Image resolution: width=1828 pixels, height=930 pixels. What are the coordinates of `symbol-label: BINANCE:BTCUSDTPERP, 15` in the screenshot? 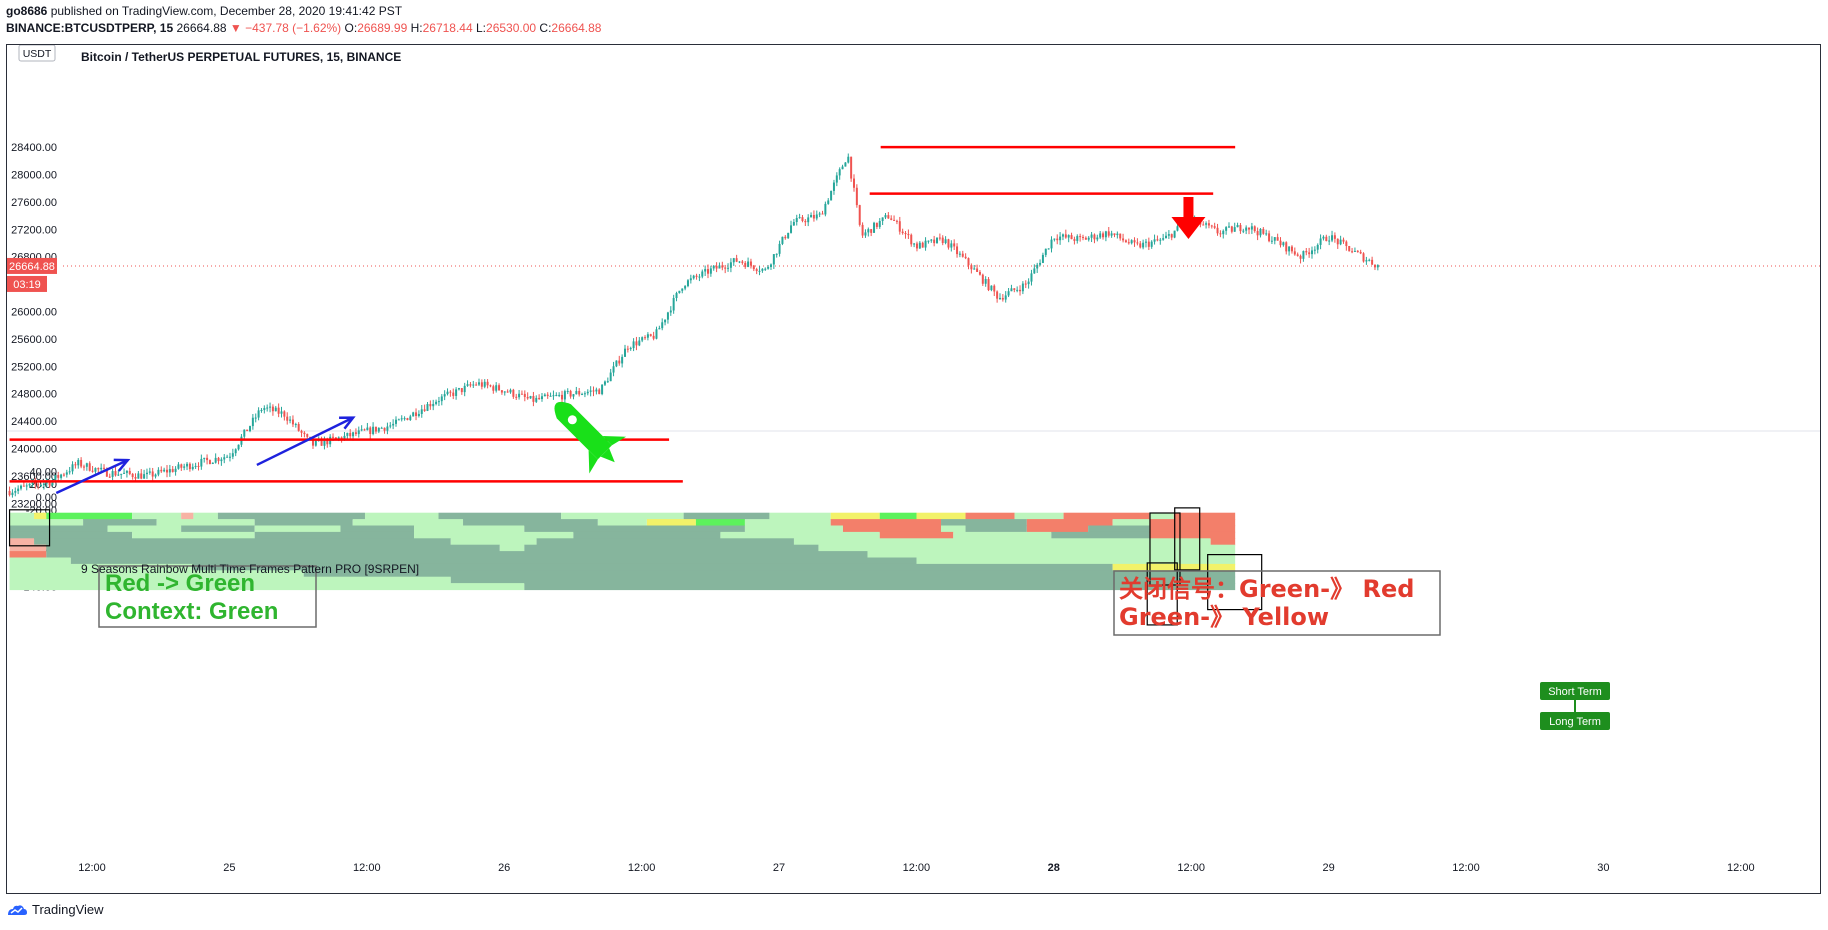 It's located at (90, 28).